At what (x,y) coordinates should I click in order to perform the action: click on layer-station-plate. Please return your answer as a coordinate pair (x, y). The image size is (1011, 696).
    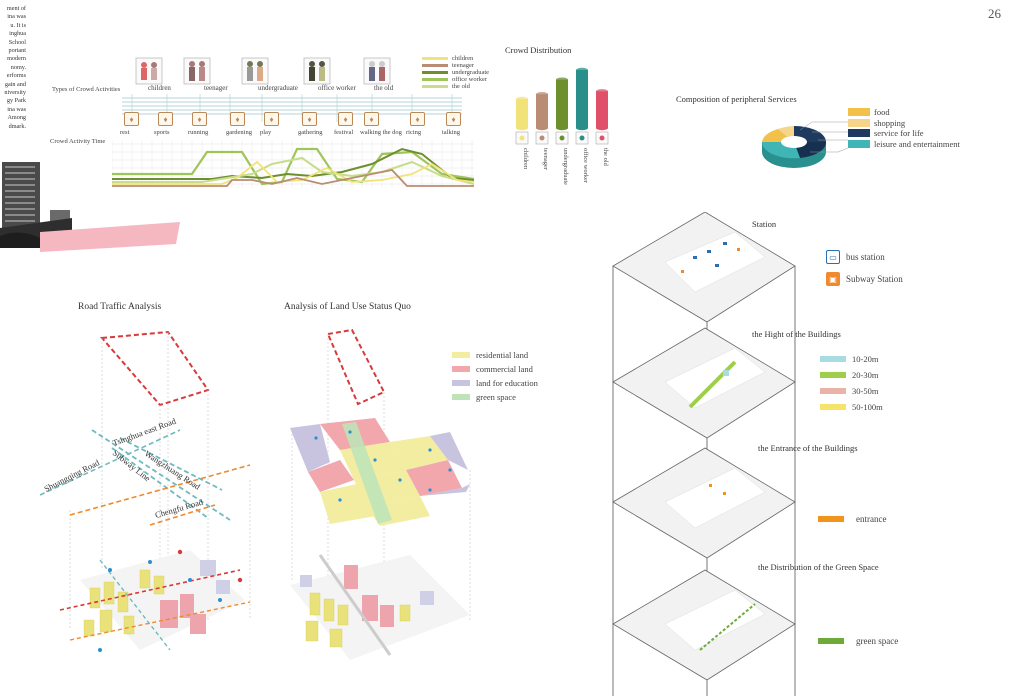
    Looking at the image, I should click on (704, 267).